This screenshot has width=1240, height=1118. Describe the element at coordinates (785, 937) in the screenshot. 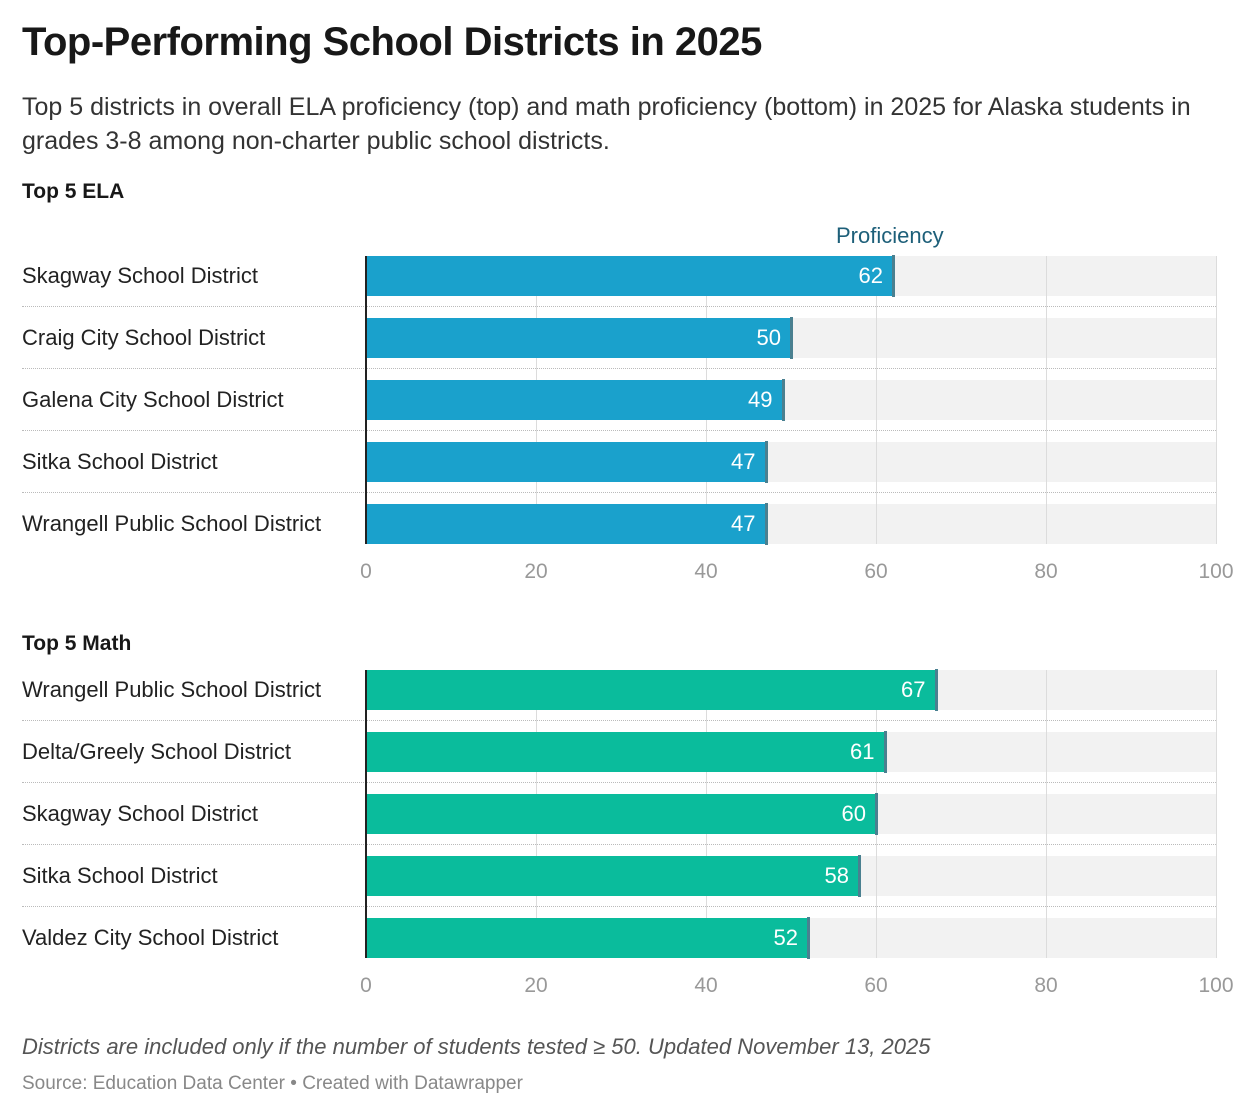

I see `data-label: 52` at that location.